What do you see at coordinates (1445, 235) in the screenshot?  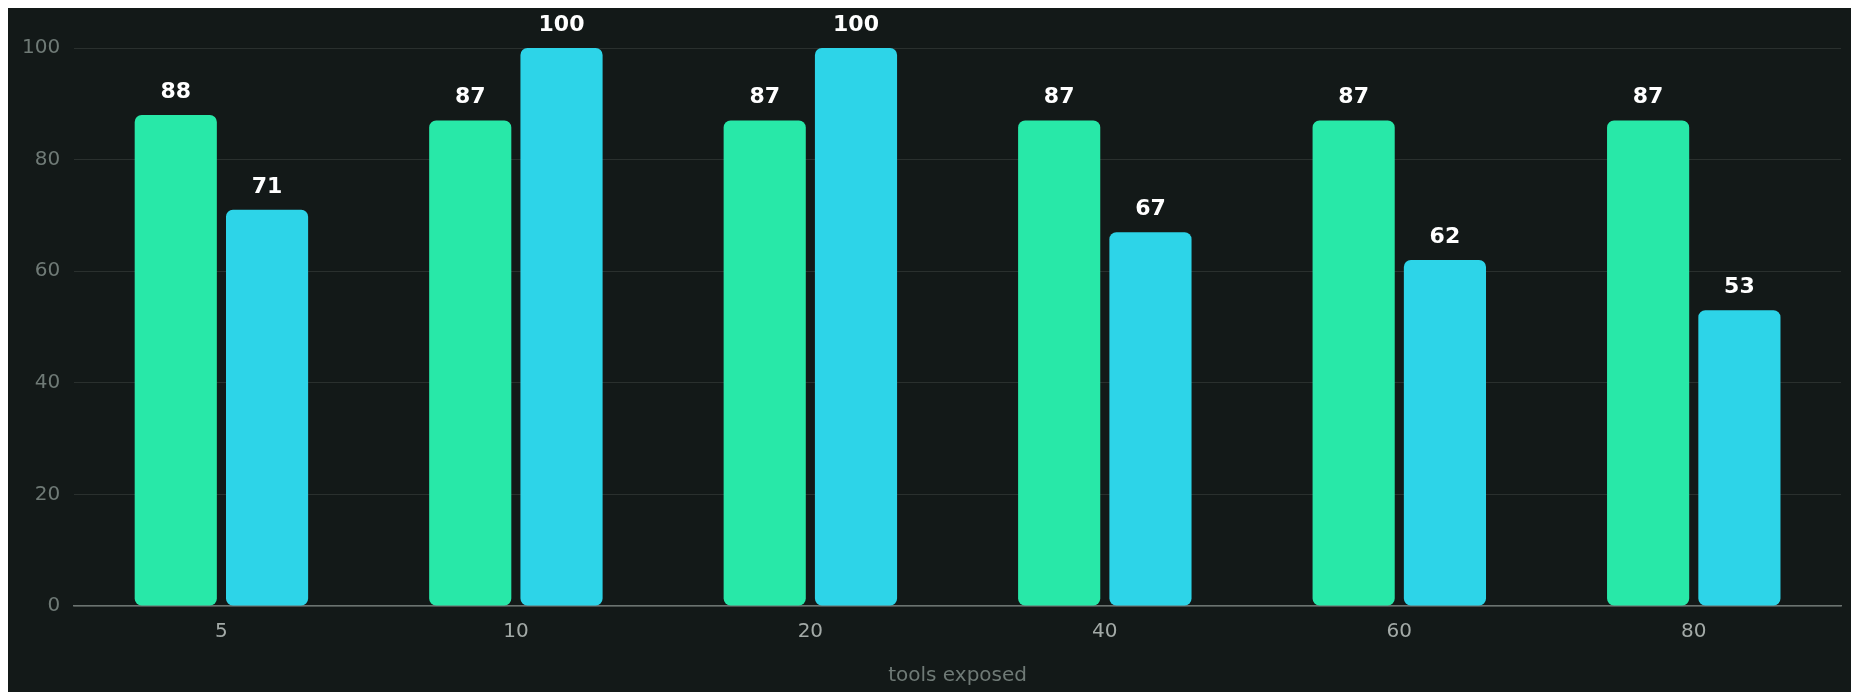 I see `data-label: 62` at bounding box center [1445, 235].